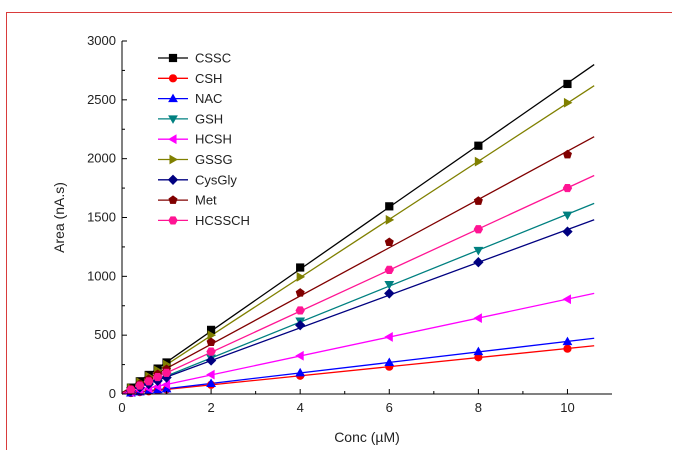 This screenshot has width=678, height=462. I want to click on x-tick-label: 0, so click(121, 407).